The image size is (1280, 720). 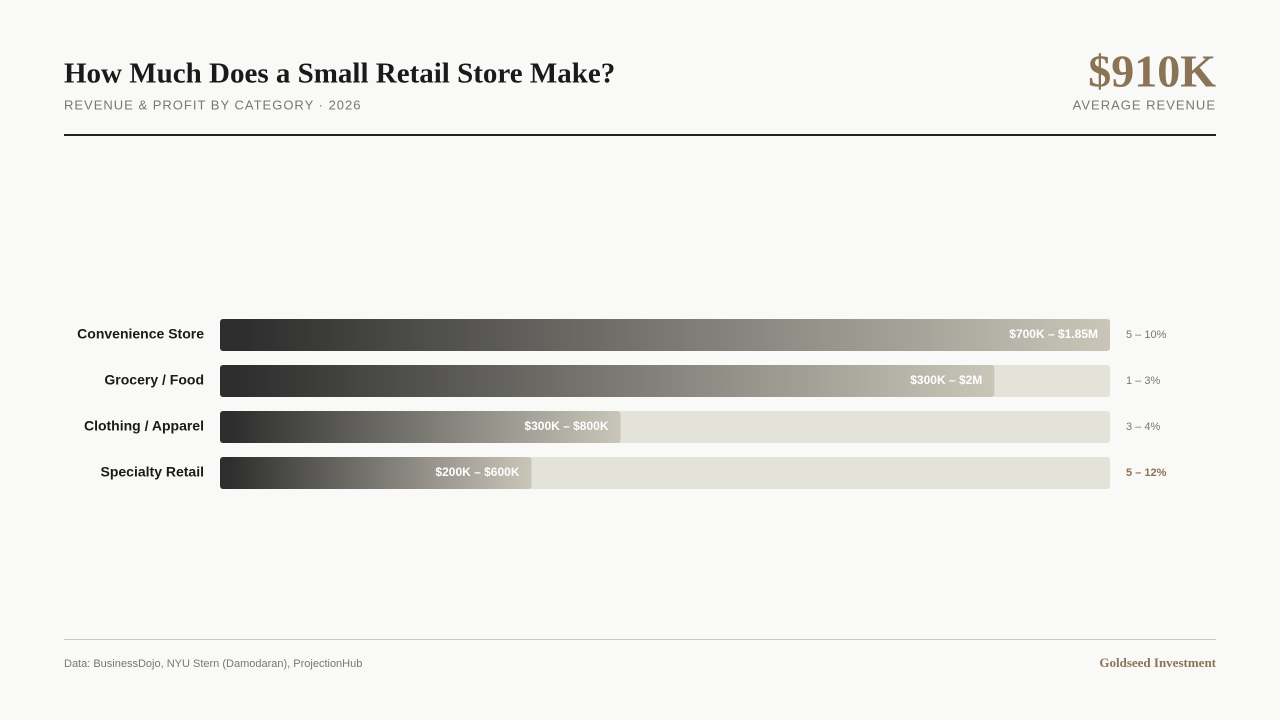 What do you see at coordinates (153, 472) in the screenshot?
I see `category-label: Specialty Retail` at bounding box center [153, 472].